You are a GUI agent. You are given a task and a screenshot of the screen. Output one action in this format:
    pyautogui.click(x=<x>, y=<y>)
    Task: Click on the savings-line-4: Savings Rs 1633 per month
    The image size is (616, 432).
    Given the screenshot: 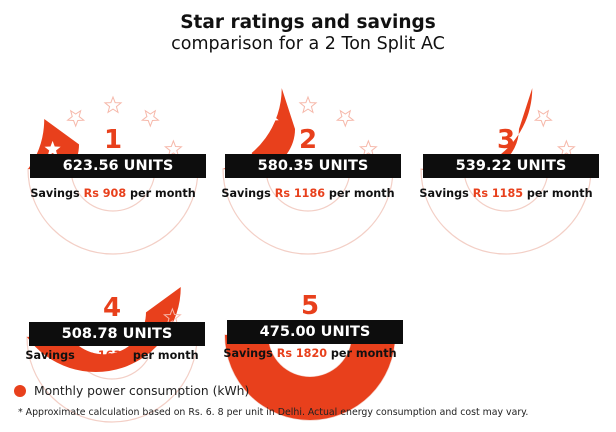 What is the action you would take?
    pyautogui.click(x=112, y=355)
    